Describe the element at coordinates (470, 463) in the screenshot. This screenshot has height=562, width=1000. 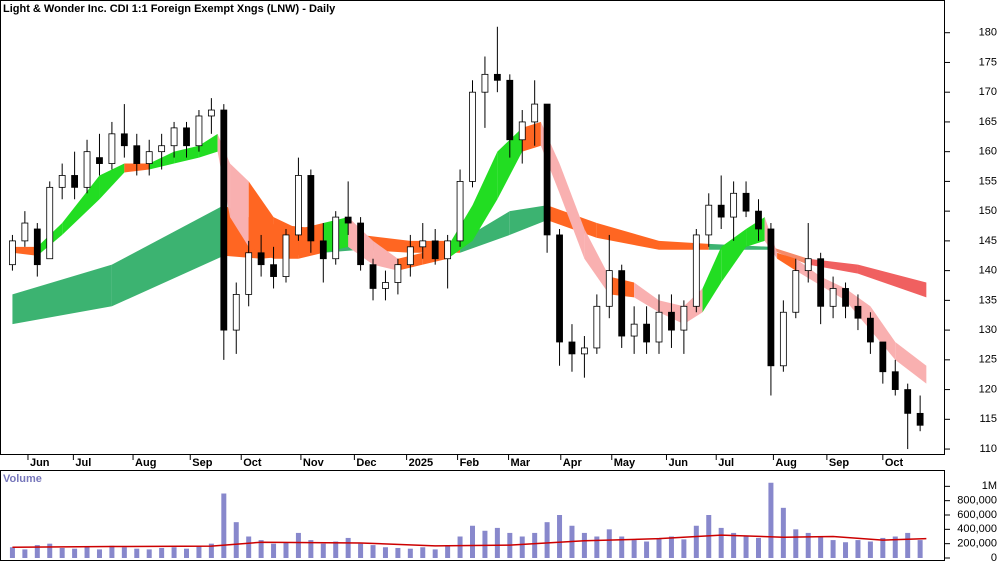
I see `x-tick-label: Feb` at that location.